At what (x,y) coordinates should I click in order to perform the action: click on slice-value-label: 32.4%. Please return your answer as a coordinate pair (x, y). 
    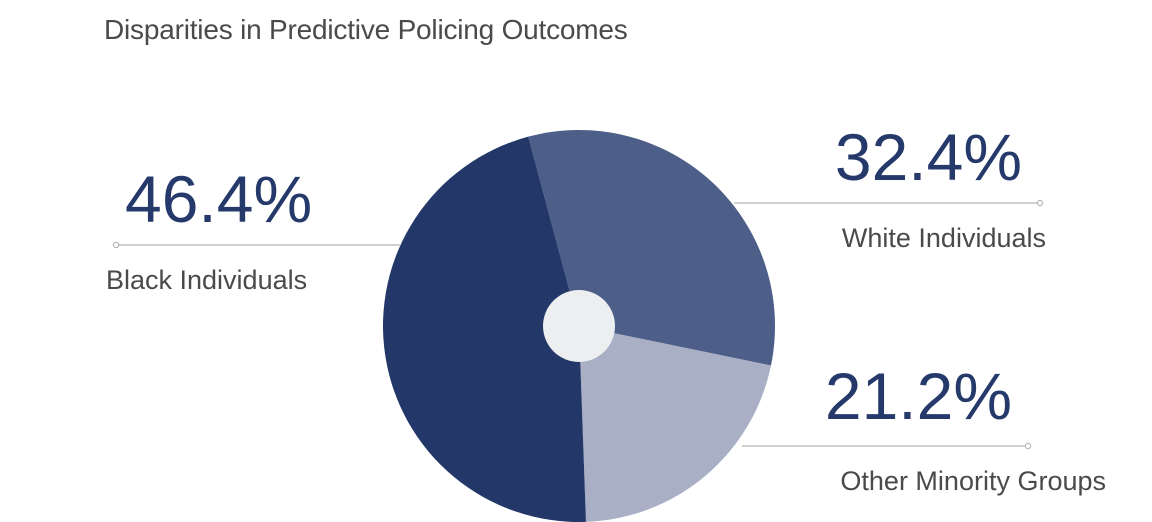
    Looking at the image, I should click on (928, 157).